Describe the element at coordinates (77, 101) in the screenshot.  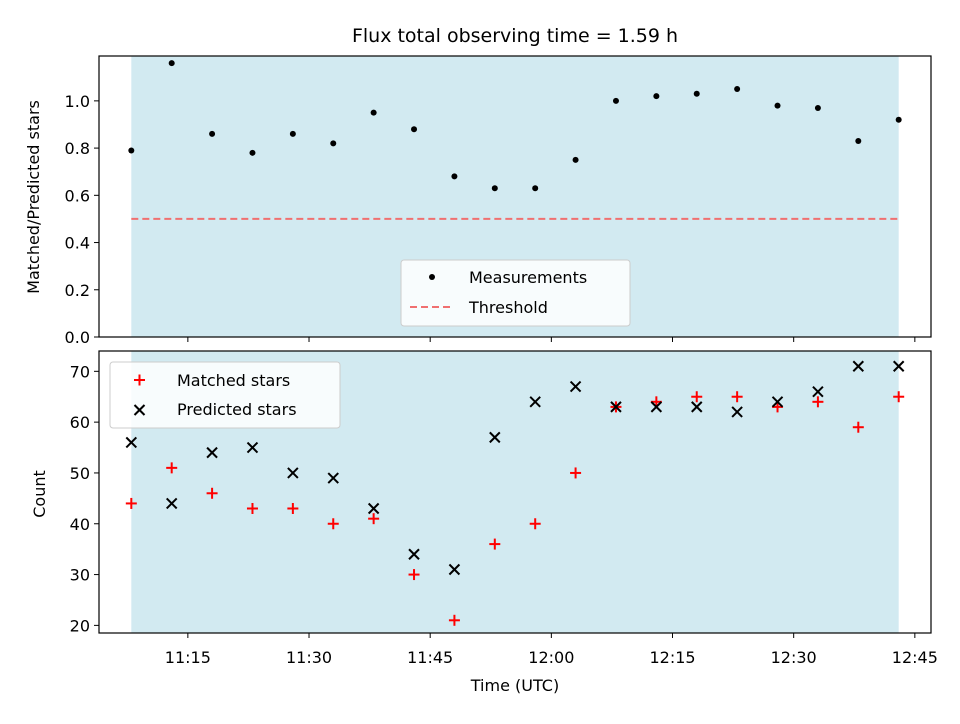
I see `top-y-tick-label: 1.0` at that location.